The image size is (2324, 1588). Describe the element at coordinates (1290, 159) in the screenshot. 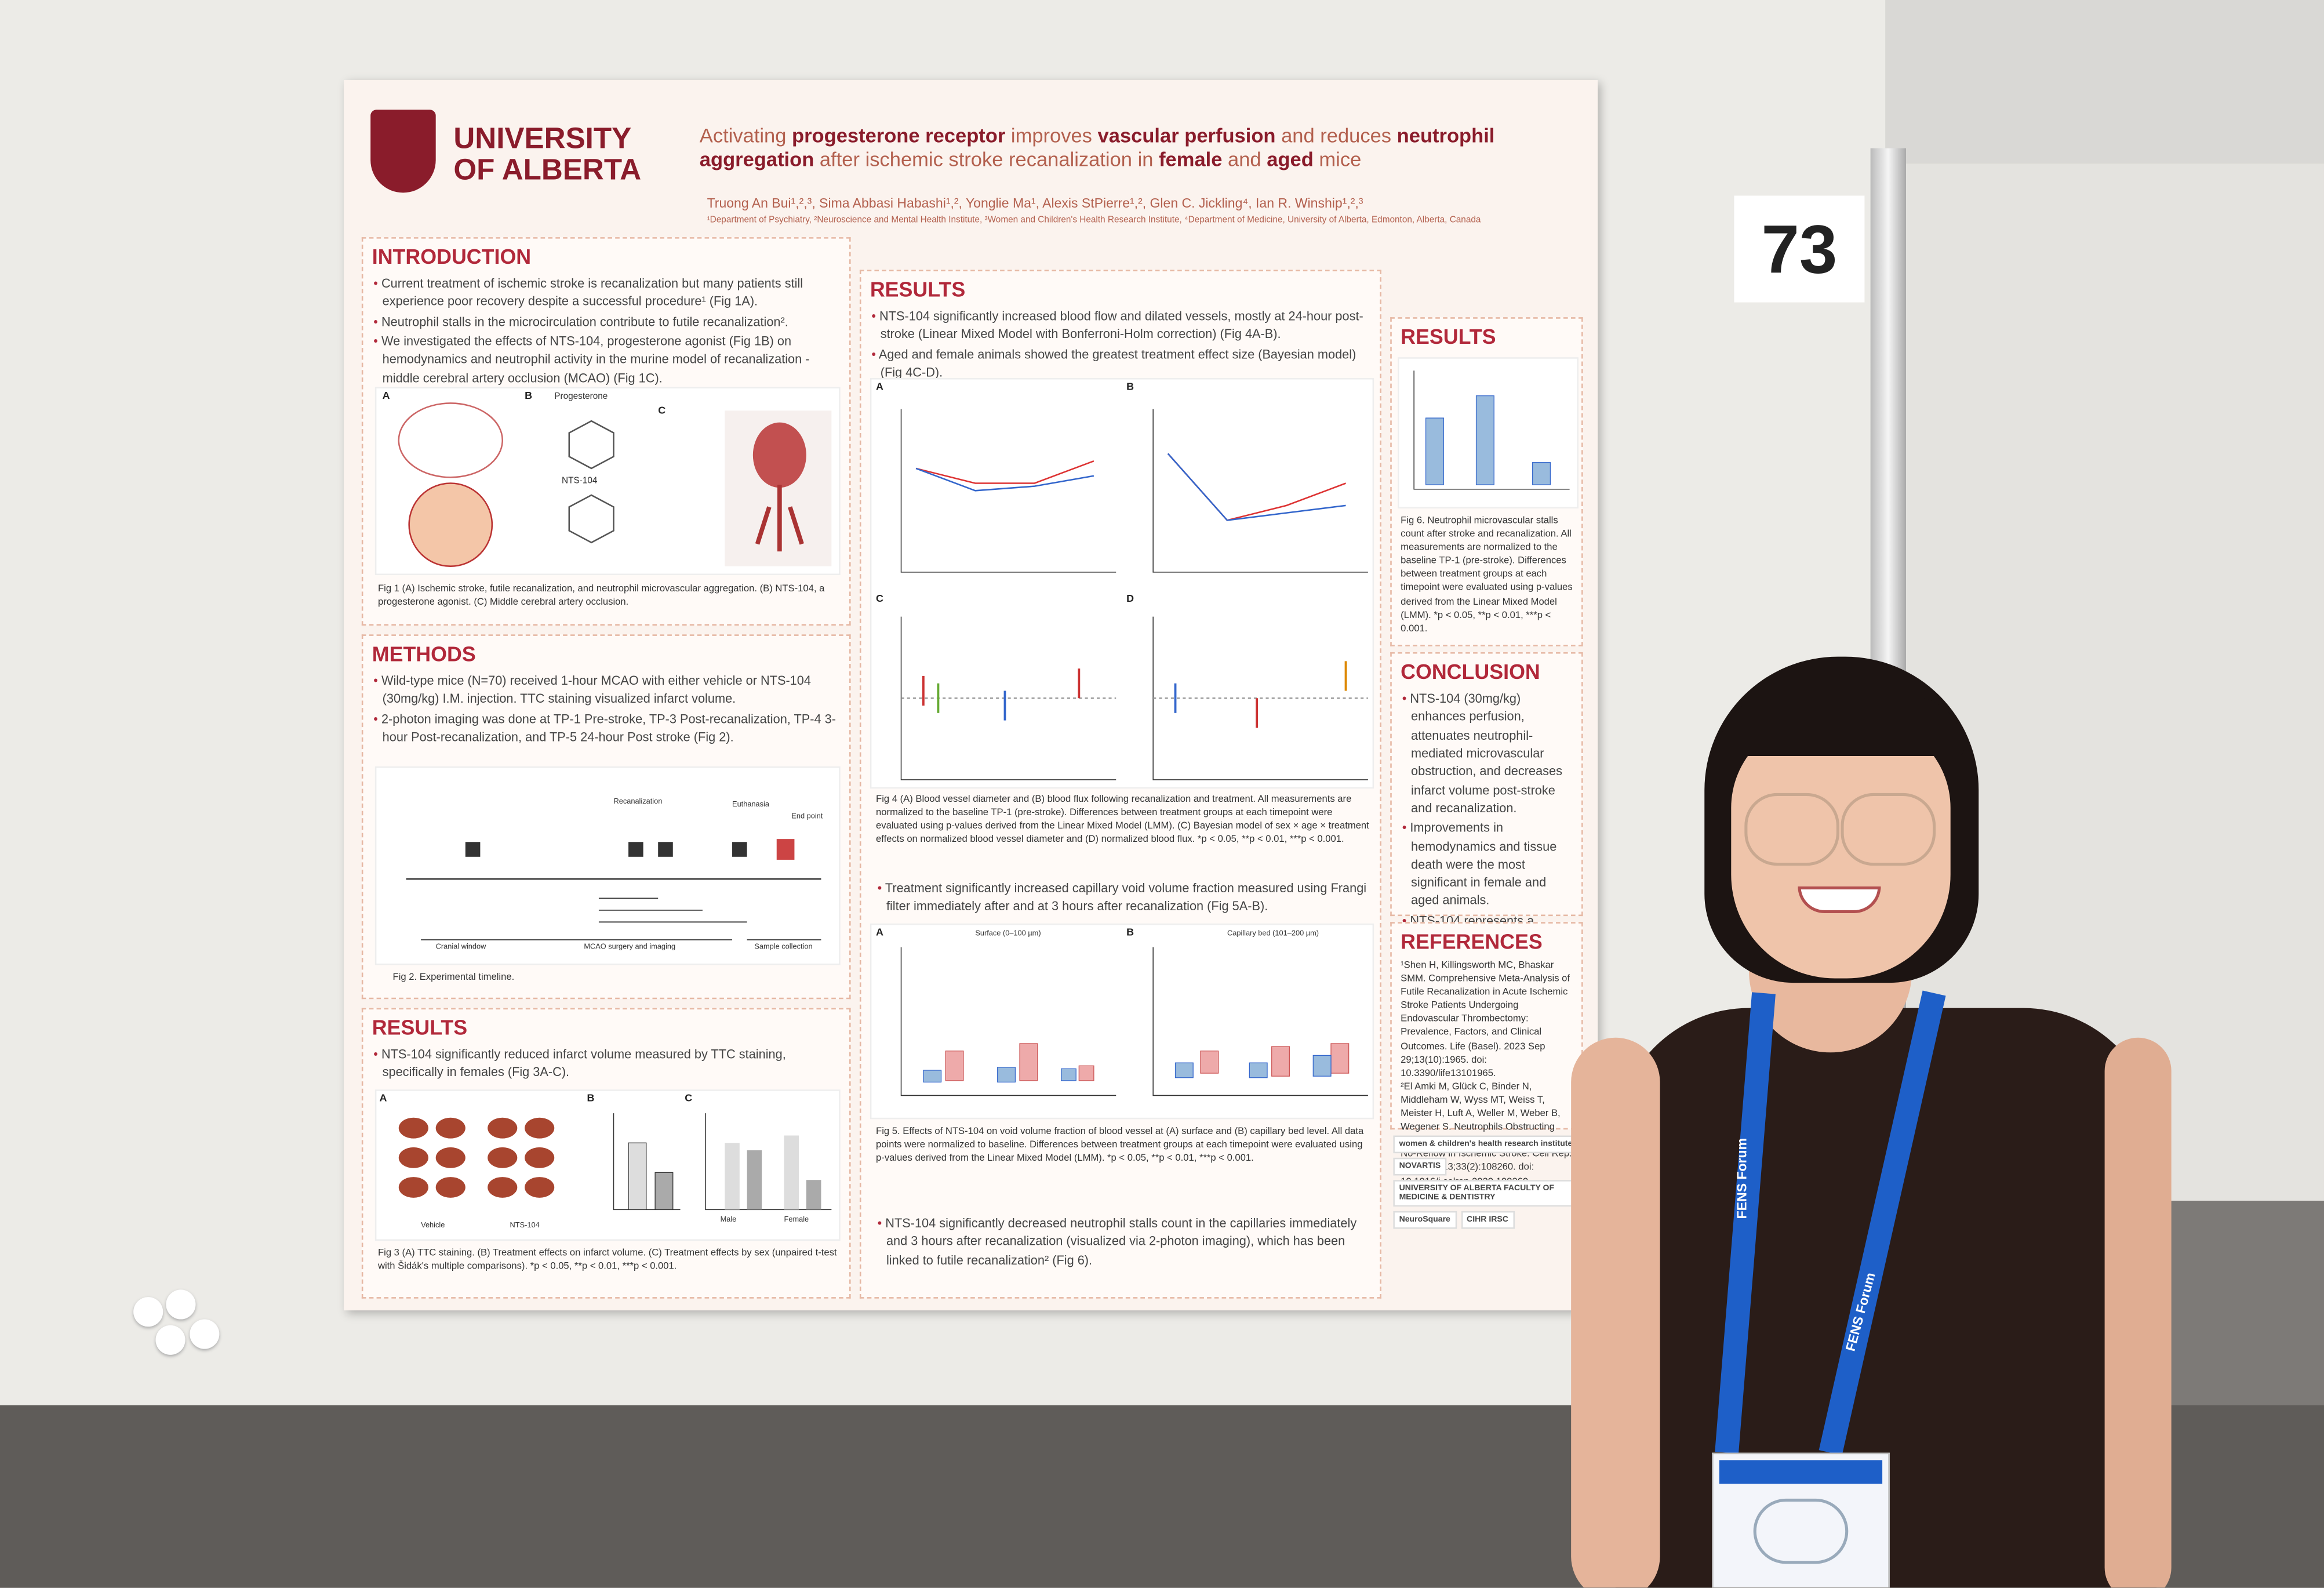

I see `title-part: aged` at that location.